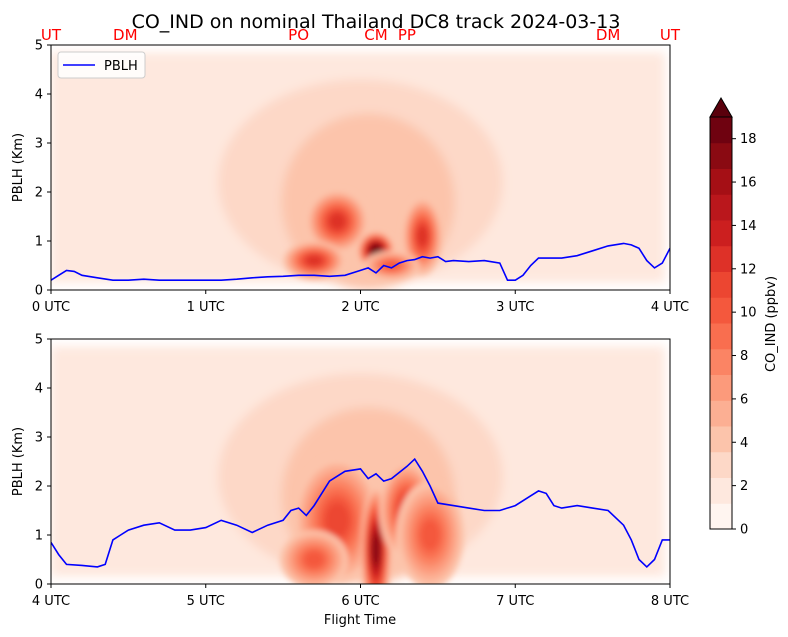 The height and width of the screenshot is (637, 788). I want to click on colorbar-bands, so click(721, 323).